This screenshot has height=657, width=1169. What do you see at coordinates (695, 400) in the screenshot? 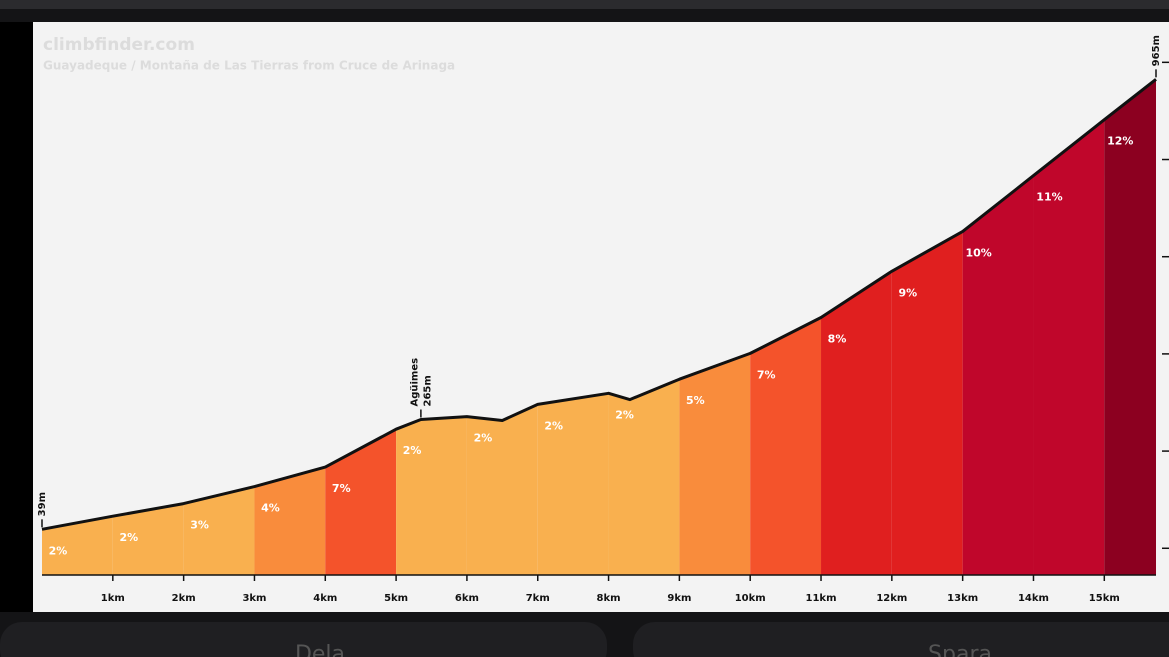
I see `grade-label: 5%` at bounding box center [695, 400].